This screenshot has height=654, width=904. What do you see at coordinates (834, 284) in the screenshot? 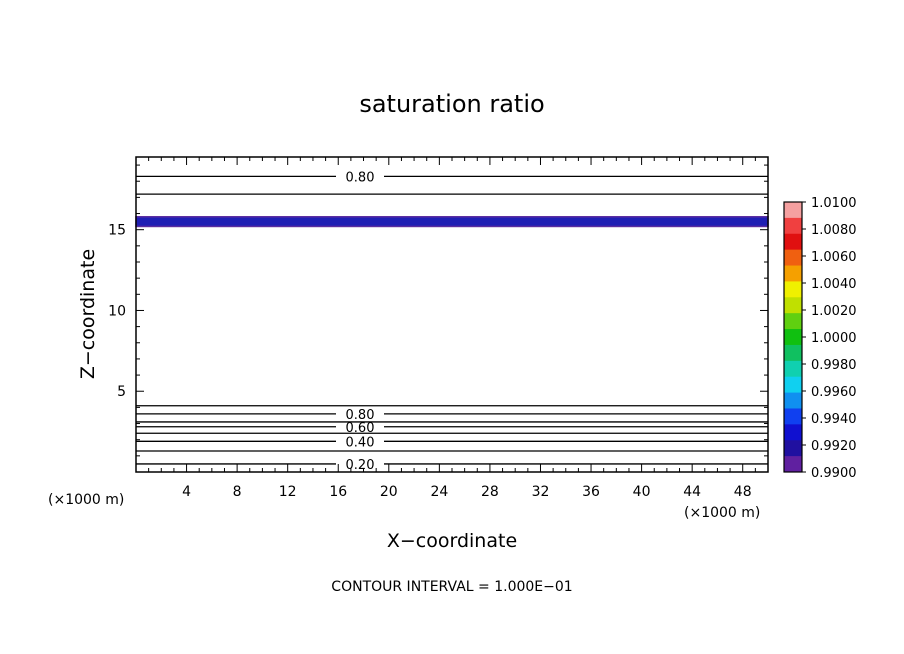
I see `colorbar-label: 1.0040` at bounding box center [834, 284].